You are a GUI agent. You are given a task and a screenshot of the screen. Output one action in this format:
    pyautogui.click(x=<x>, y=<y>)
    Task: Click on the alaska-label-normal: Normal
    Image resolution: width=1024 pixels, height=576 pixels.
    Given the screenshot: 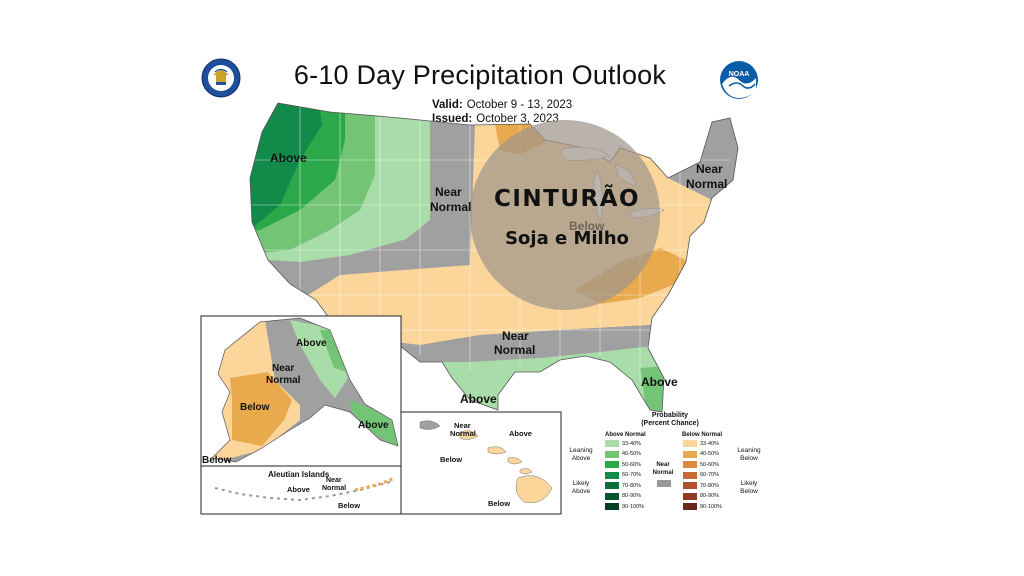 What is the action you would take?
    pyautogui.click(x=283, y=380)
    